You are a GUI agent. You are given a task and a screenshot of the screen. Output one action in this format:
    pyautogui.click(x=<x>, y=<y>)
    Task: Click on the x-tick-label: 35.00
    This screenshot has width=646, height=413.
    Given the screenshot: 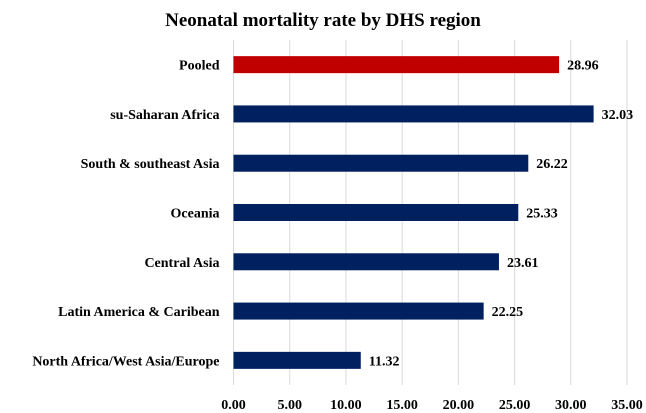 What is the action you would take?
    pyautogui.click(x=627, y=405)
    